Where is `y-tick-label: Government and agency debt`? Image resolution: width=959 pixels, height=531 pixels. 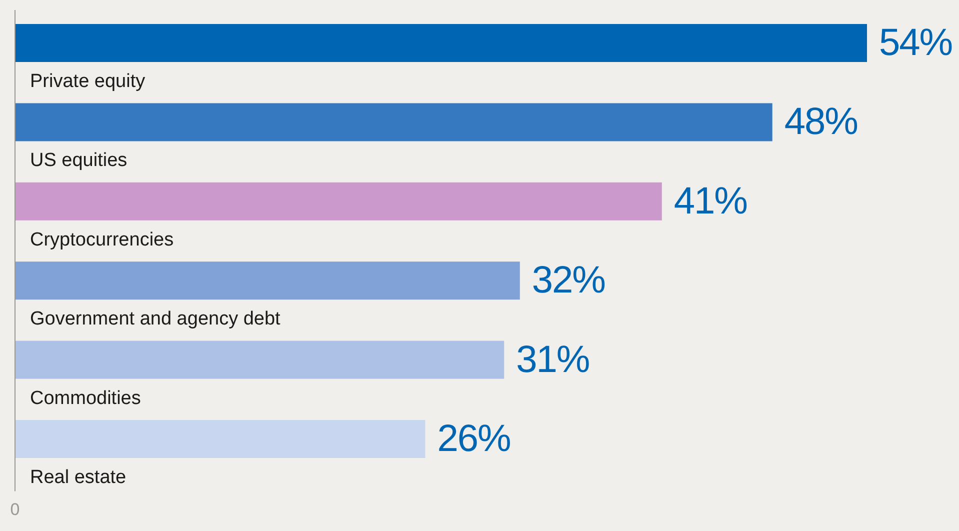
y-tick-label: Government and agency debt is located at coordinates (156, 319).